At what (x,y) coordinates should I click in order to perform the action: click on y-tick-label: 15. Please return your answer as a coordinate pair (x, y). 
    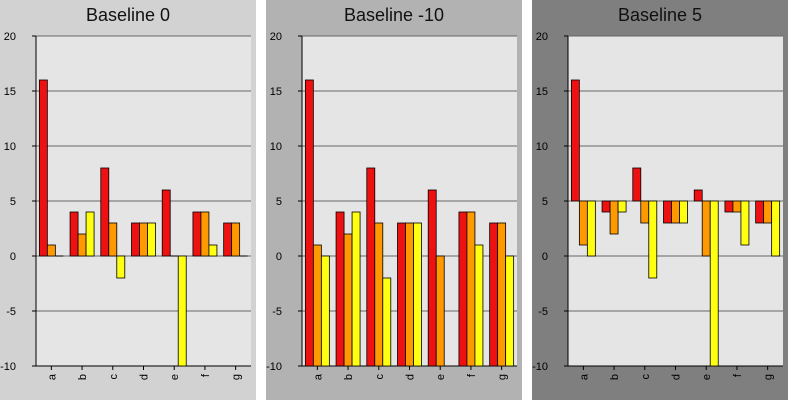
    Looking at the image, I should click on (276, 92).